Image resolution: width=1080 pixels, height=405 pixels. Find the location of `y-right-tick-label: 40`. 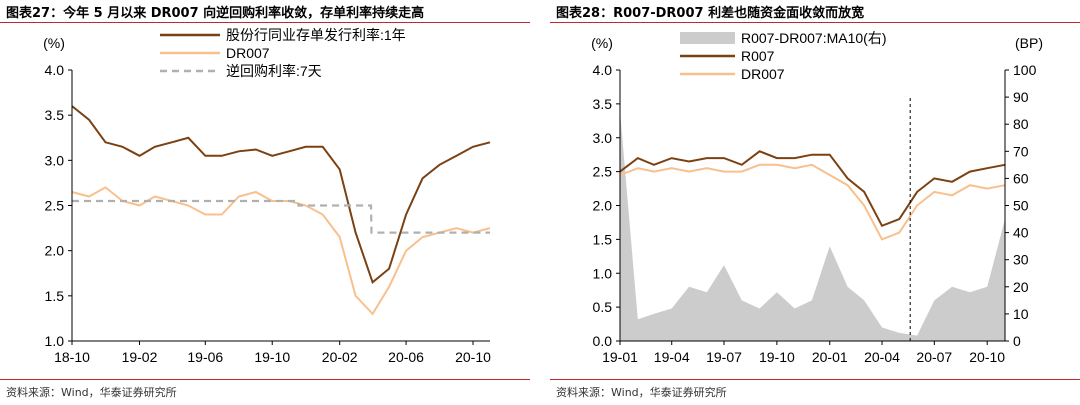

y-right-tick-label: 40 is located at coordinates (1021, 233).